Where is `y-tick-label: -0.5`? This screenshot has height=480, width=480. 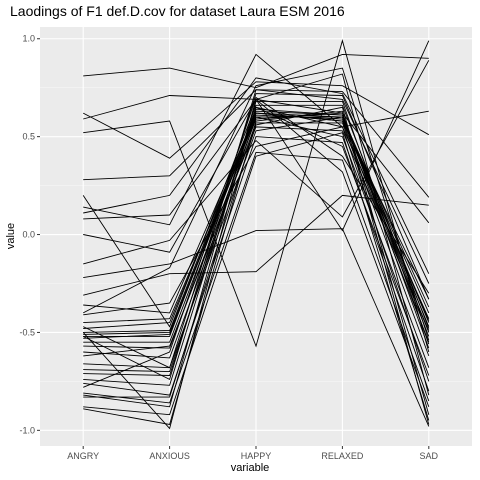
y-tick-label: -0.5 is located at coordinates (27, 332).